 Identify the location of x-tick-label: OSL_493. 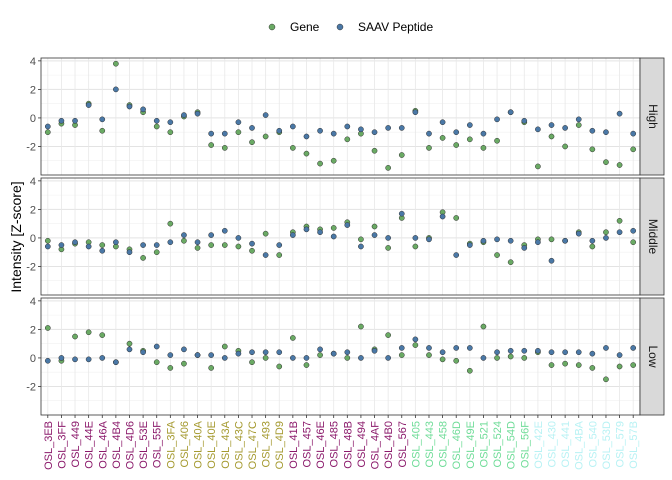
(267, 444).